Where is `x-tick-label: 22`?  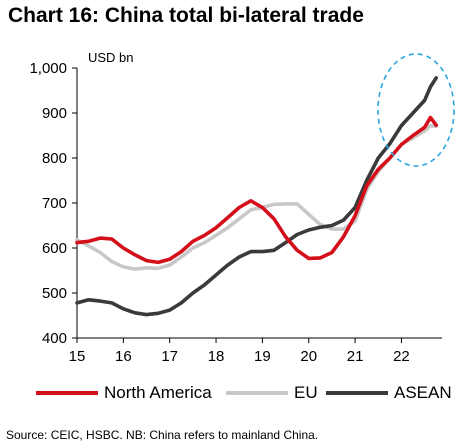
x-tick-label: 22 is located at coordinates (401, 356).